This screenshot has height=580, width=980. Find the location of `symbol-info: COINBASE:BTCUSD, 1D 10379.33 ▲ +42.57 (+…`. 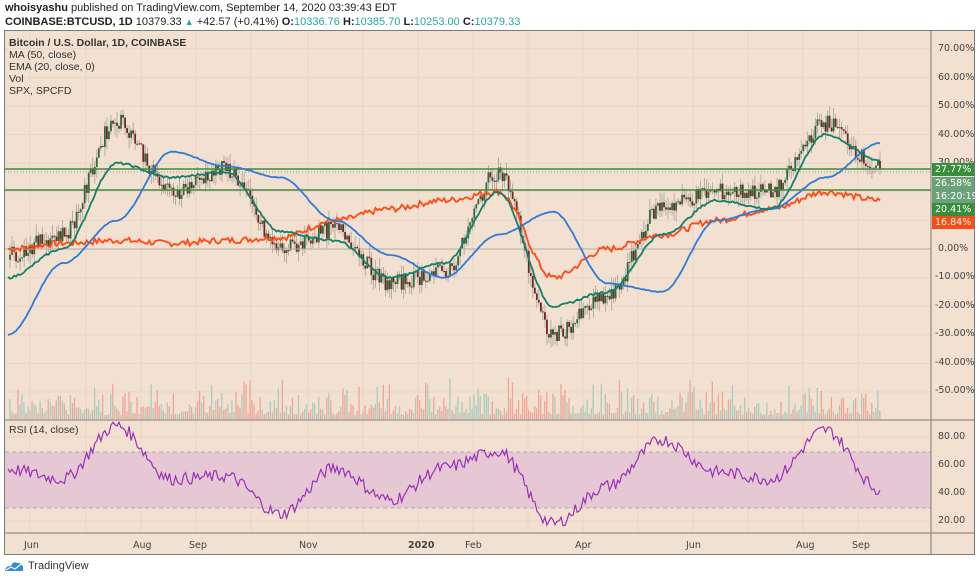

symbol-info: COINBASE:BTCUSD, 1D 10379.33 ▲ +42.57 (+… is located at coordinates (263, 22).